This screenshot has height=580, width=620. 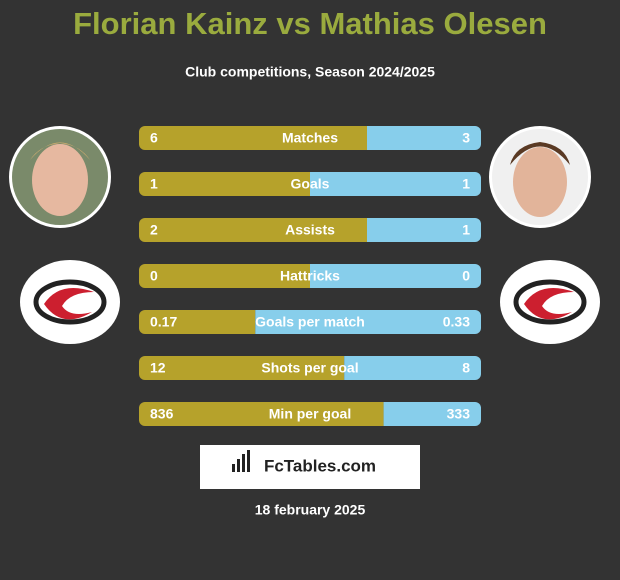 I want to click on right-value: 0, so click(x=466, y=276).